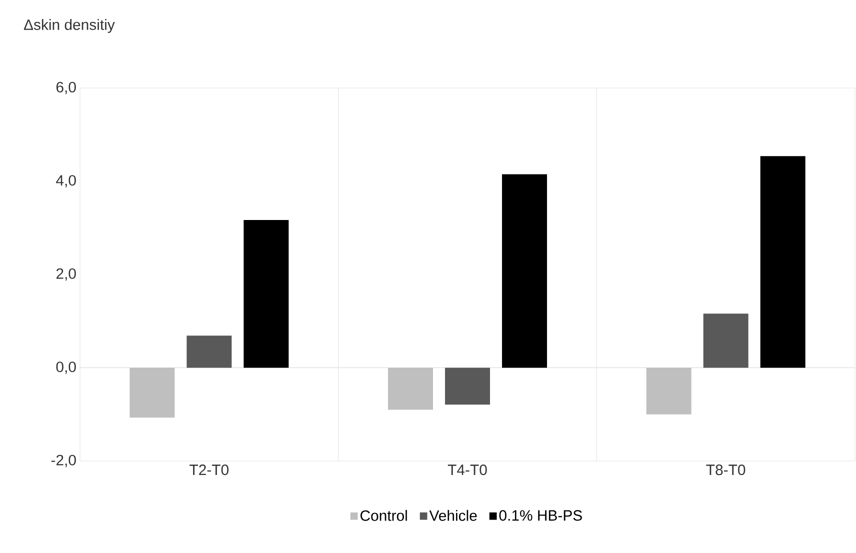  I want to click on y-axis-title: Δskin densitiy, so click(69, 26).